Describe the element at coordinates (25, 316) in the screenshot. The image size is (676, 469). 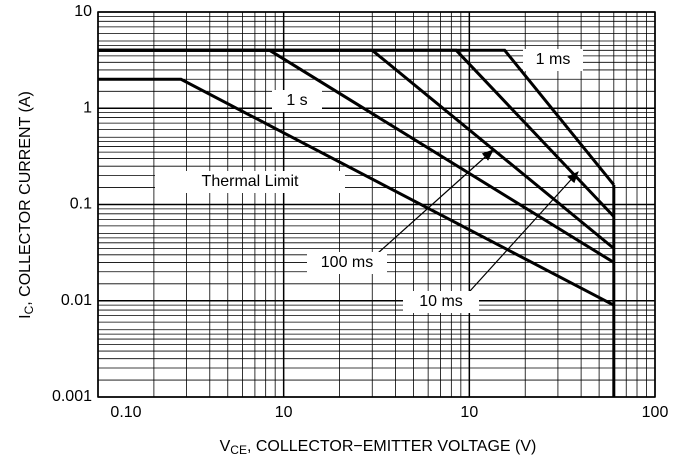
I see `y-axis-title-main: I` at that location.